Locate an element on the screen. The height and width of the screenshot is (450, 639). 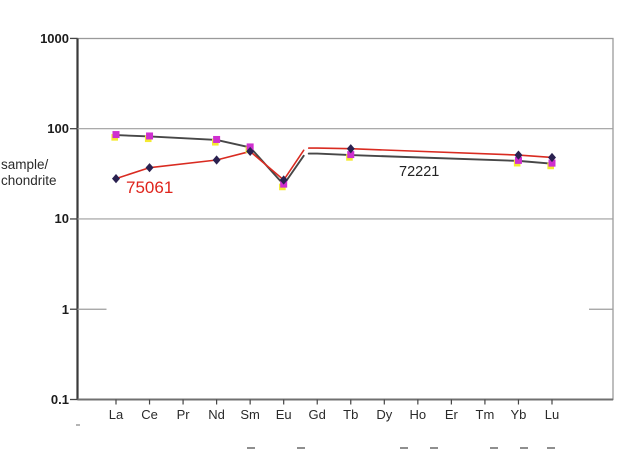
series-label-75061: 75061 is located at coordinates (150, 187).